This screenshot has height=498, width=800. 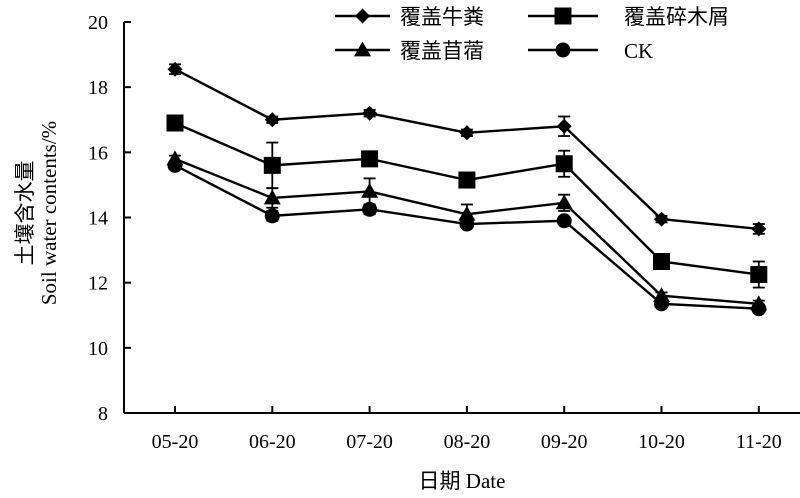 What do you see at coordinates (462, 481) in the screenshot?
I see `x-axis-title: 日期 Date` at bounding box center [462, 481].